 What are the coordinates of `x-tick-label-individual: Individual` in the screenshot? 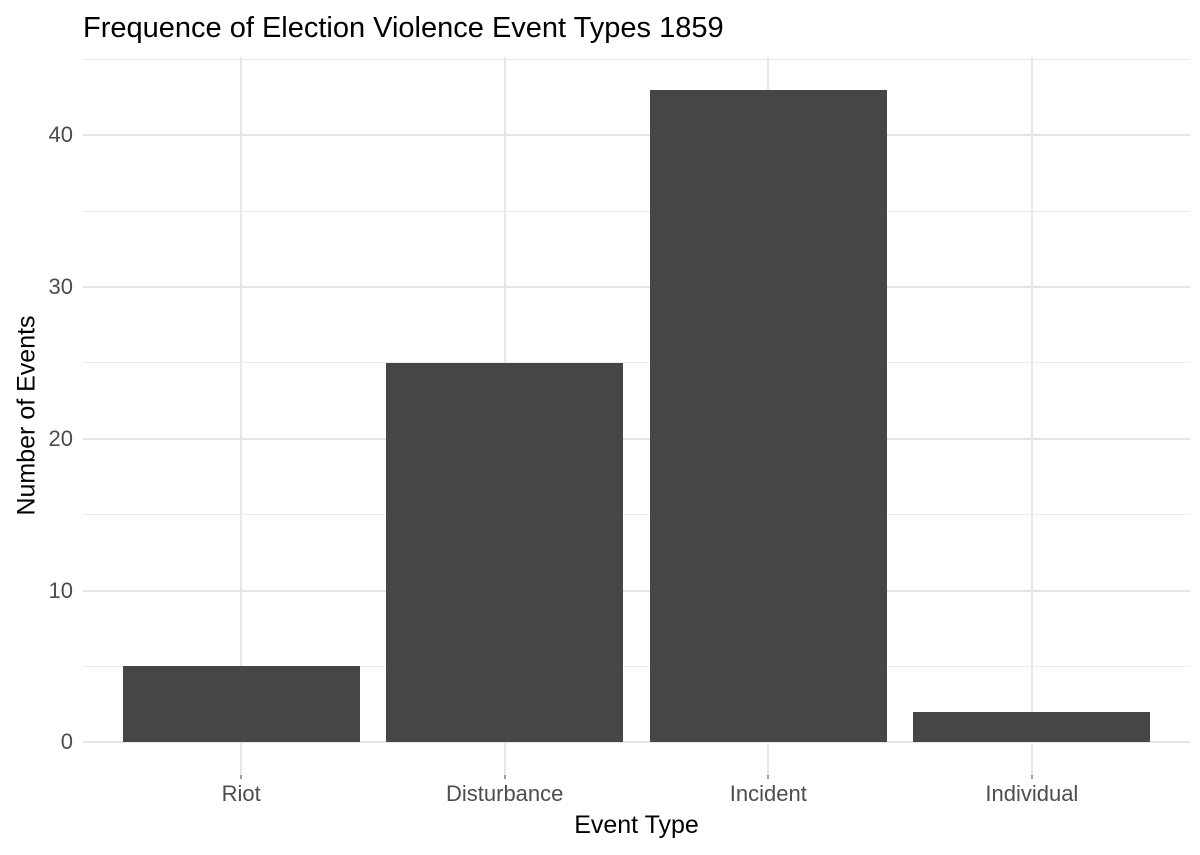 It's located at (1032, 793).